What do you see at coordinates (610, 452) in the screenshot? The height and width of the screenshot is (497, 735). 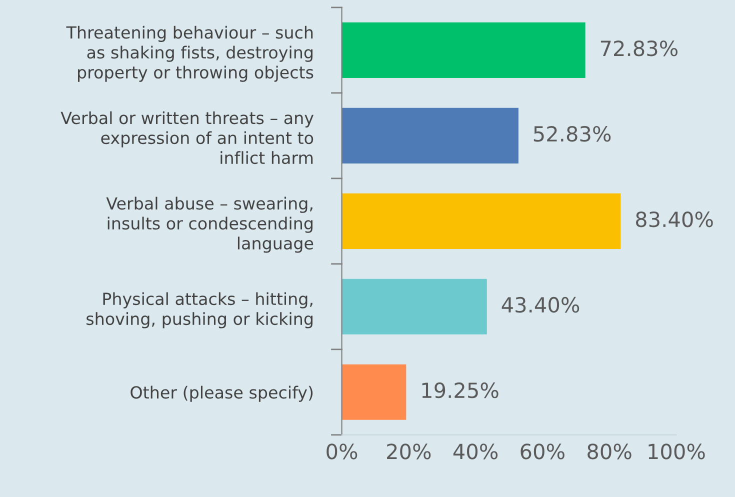 I see `x-tick-label: 80%` at bounding box center [610, 452].